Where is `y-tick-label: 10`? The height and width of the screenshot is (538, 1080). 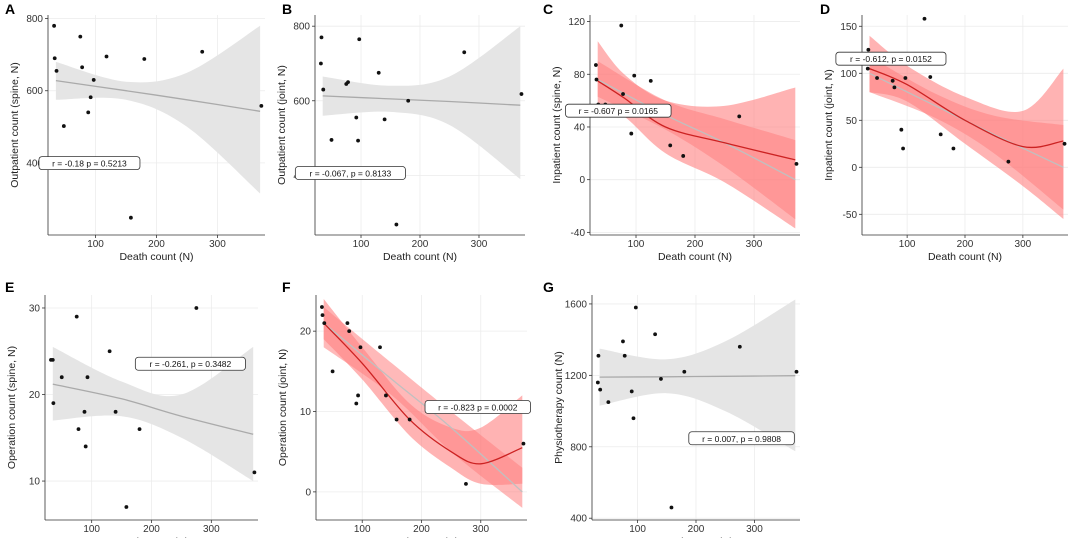 y-tick-label: 10 is located at coordinates (35, 482).